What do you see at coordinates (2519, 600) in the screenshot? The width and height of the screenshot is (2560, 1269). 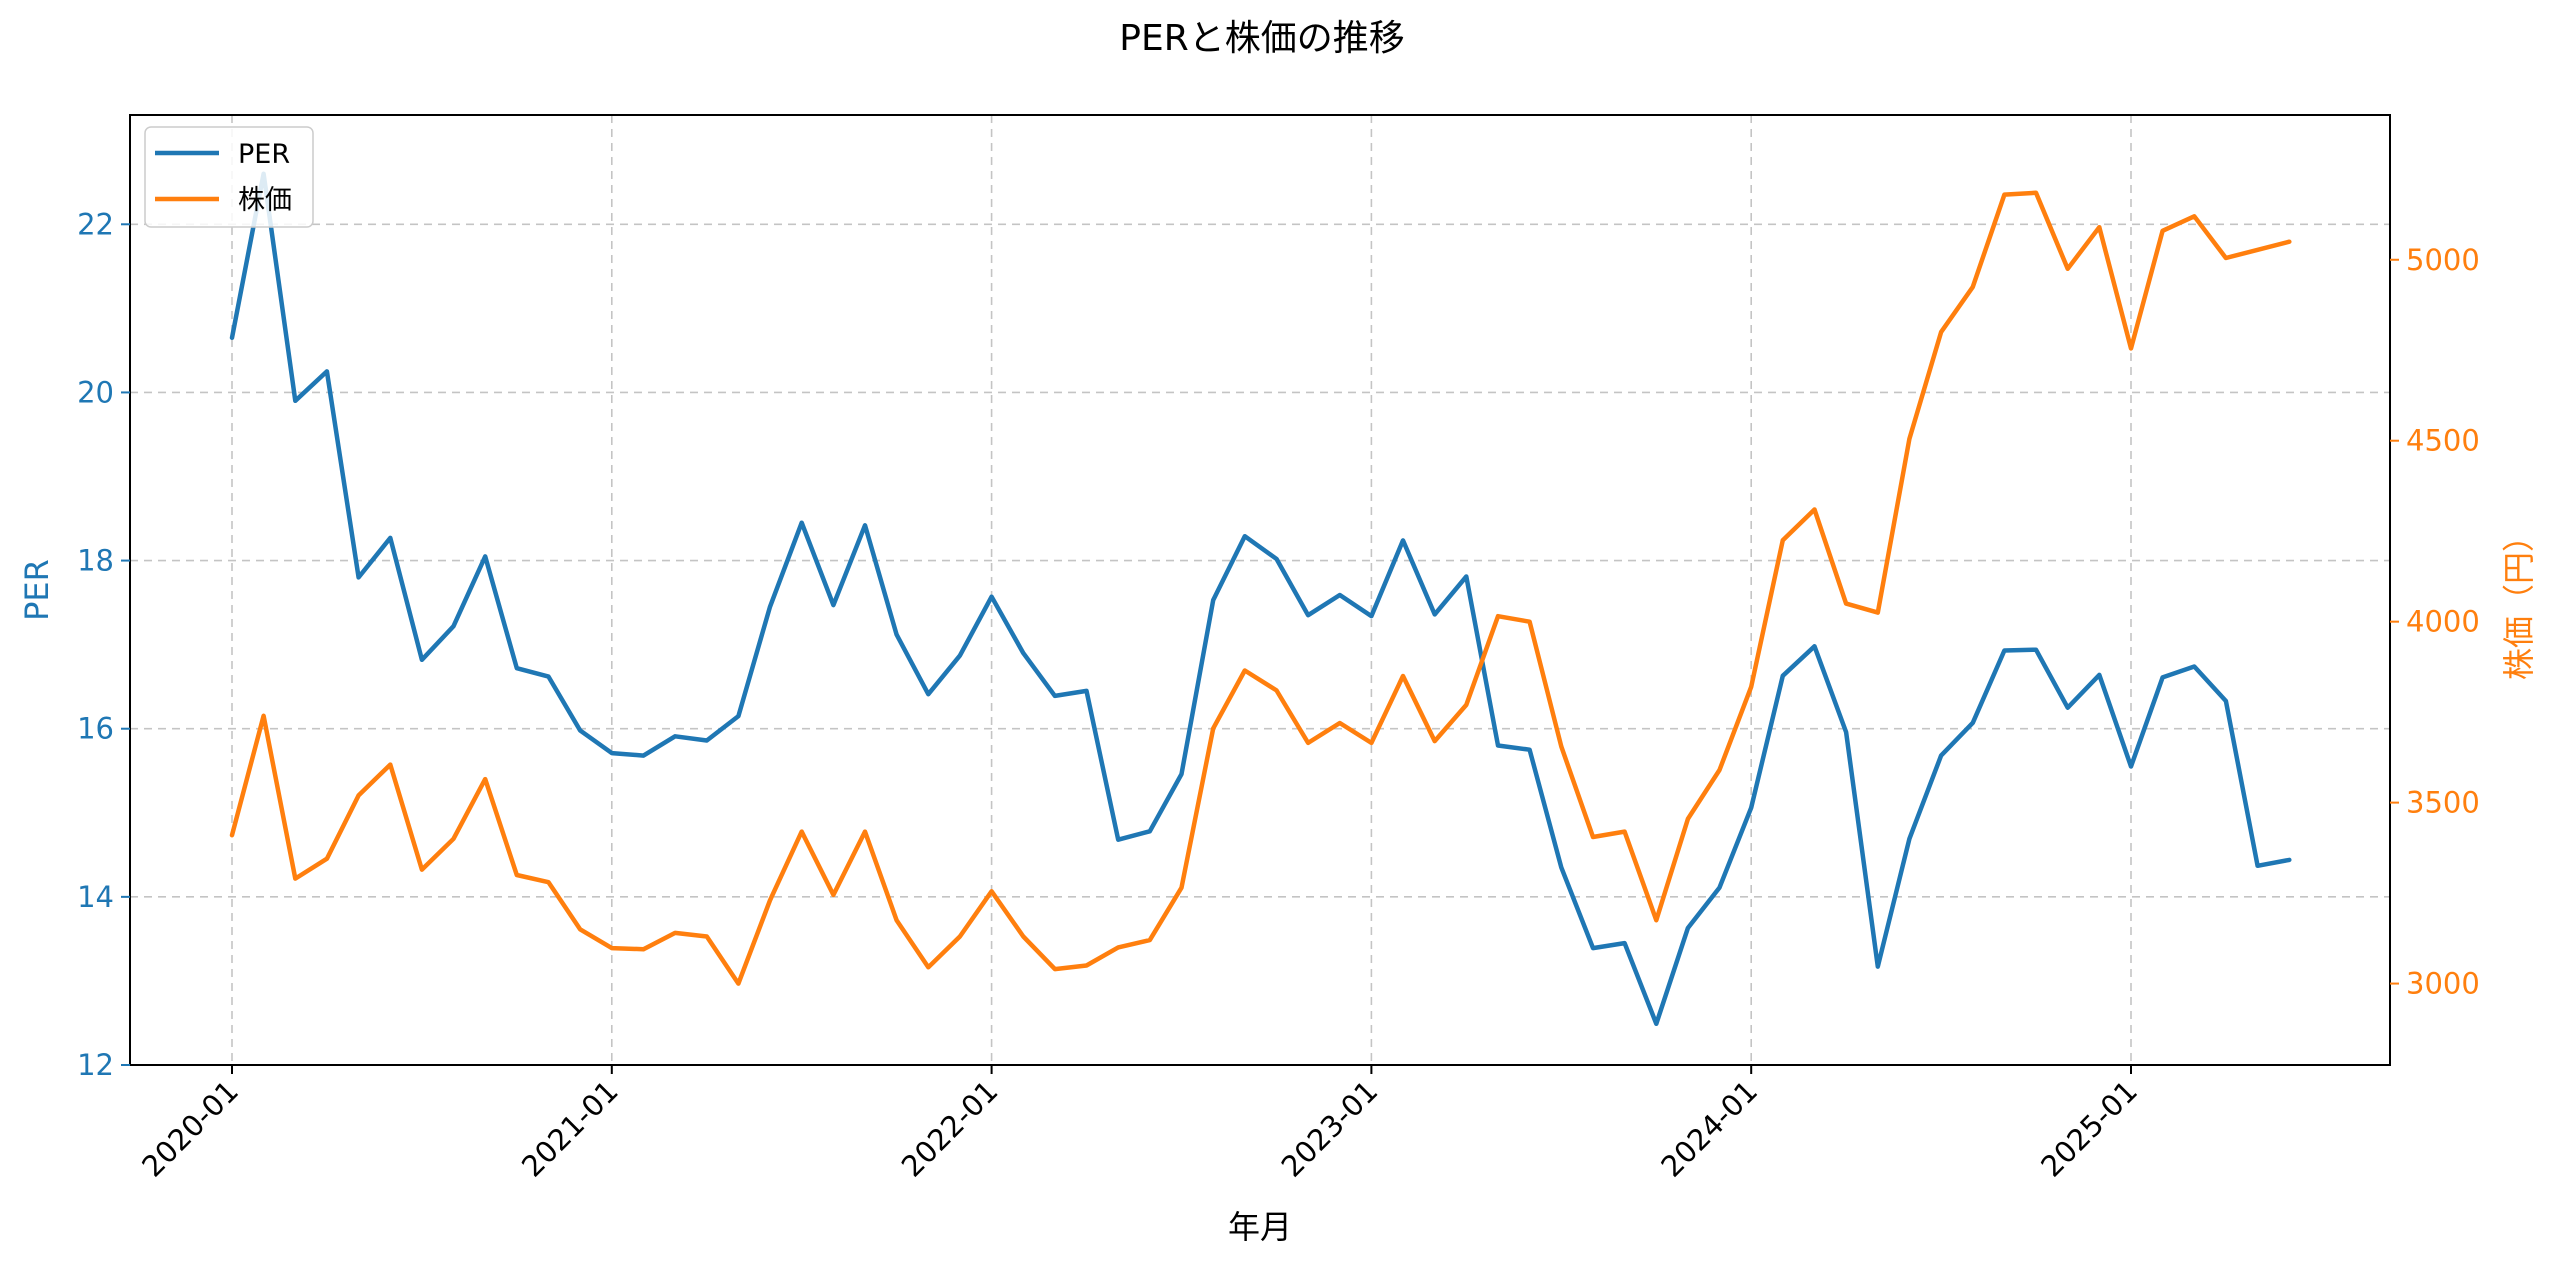 I see `right-axis-label: 株価（円）` at bounding box center [2519, 600].